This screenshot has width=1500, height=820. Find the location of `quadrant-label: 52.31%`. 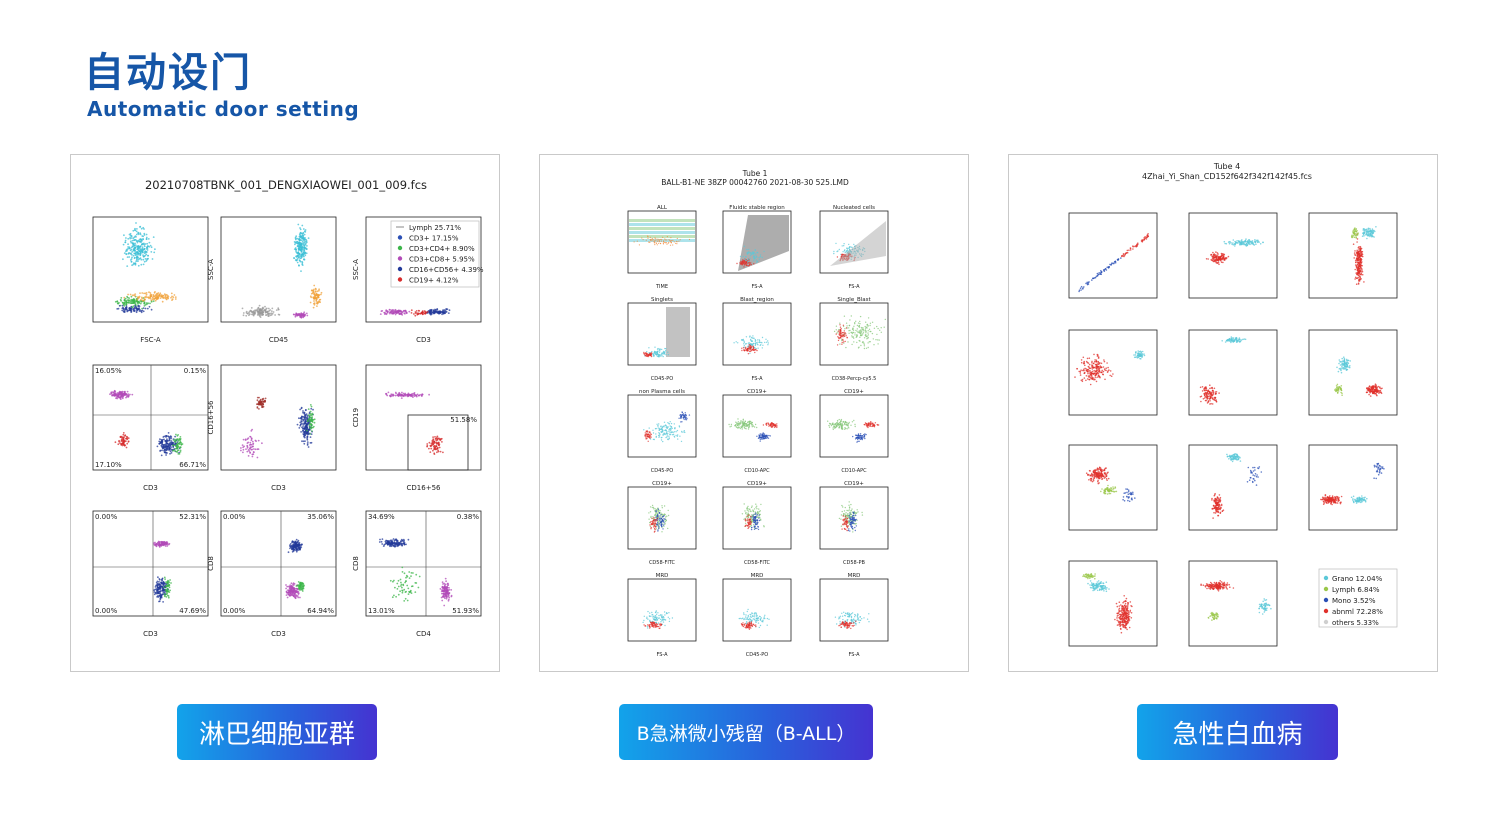

quadrant-label: 52.31% is located at coordinates (192, 517).